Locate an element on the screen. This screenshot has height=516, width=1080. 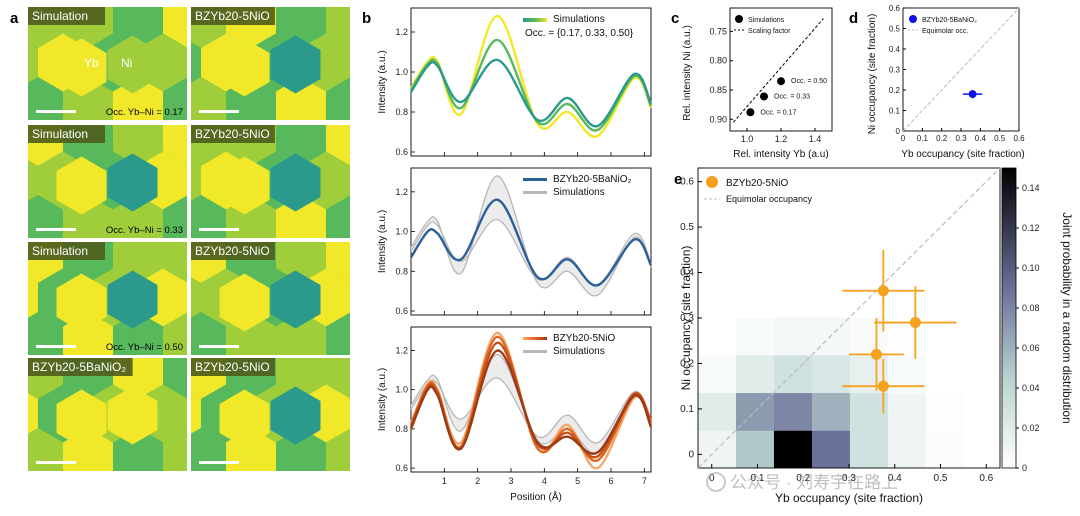
x-tick-label: 0.1 is located at coordinates (923, 138).